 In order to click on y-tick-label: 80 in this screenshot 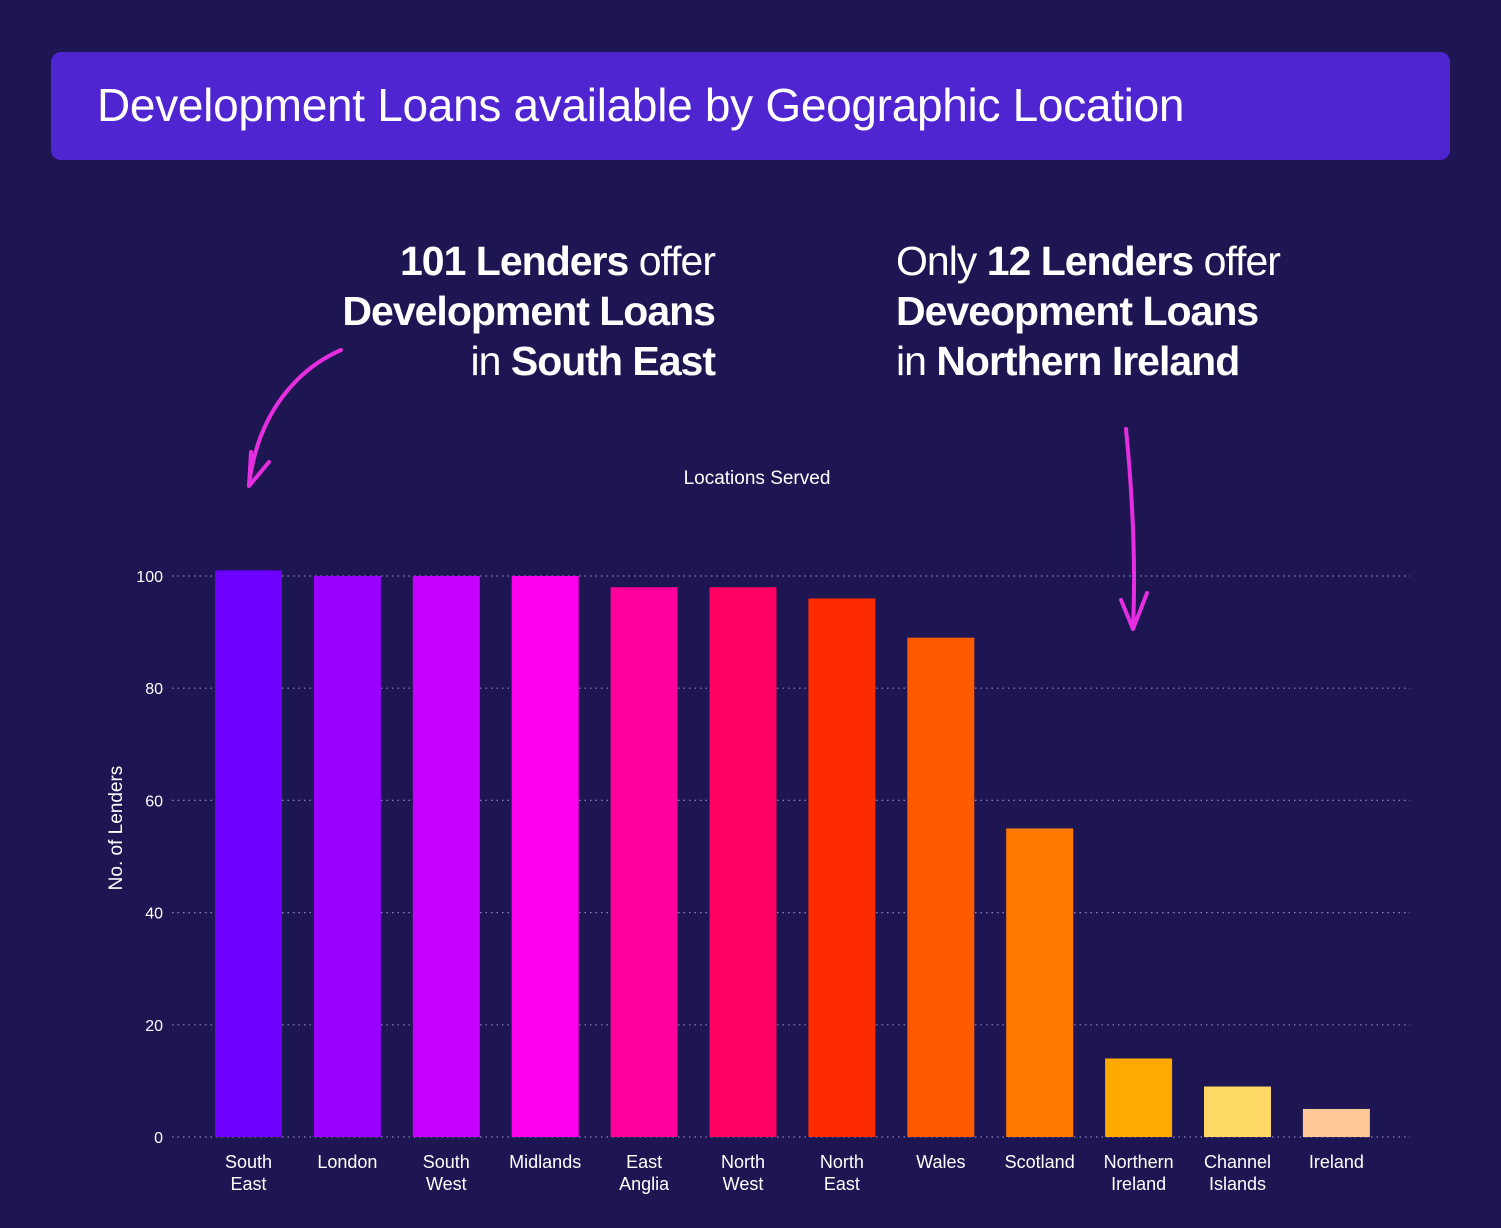, I will do `click(154, 689)`.